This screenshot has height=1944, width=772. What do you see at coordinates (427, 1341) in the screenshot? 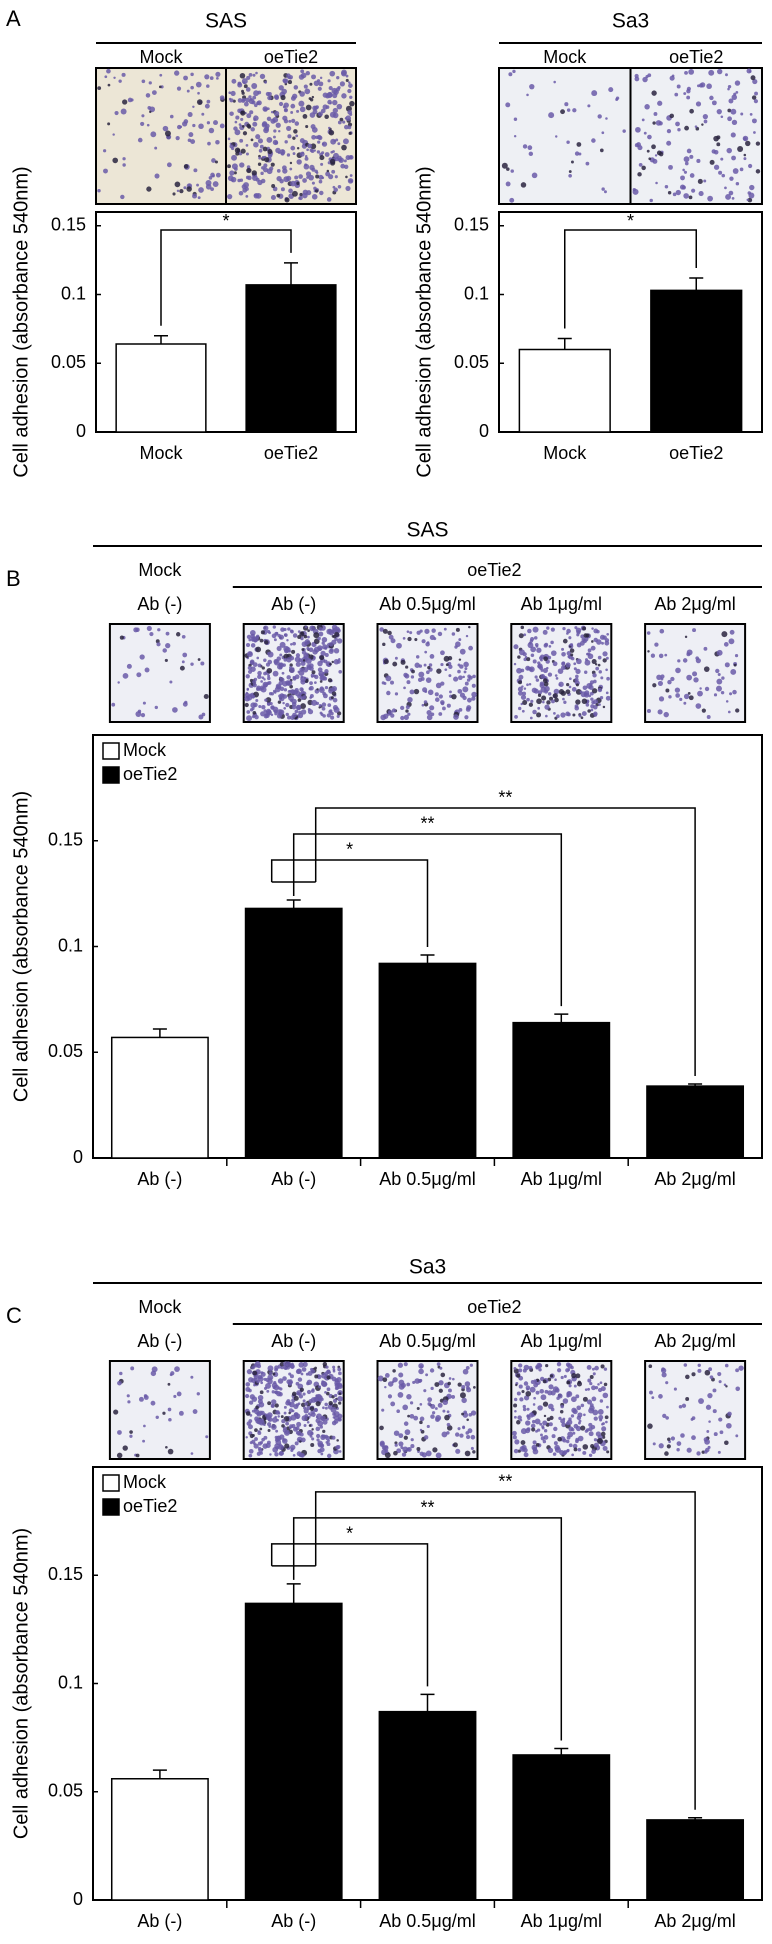
I see `micrograph-label: Ab 0.5μg/ml` at bounding box center [427, 1341].